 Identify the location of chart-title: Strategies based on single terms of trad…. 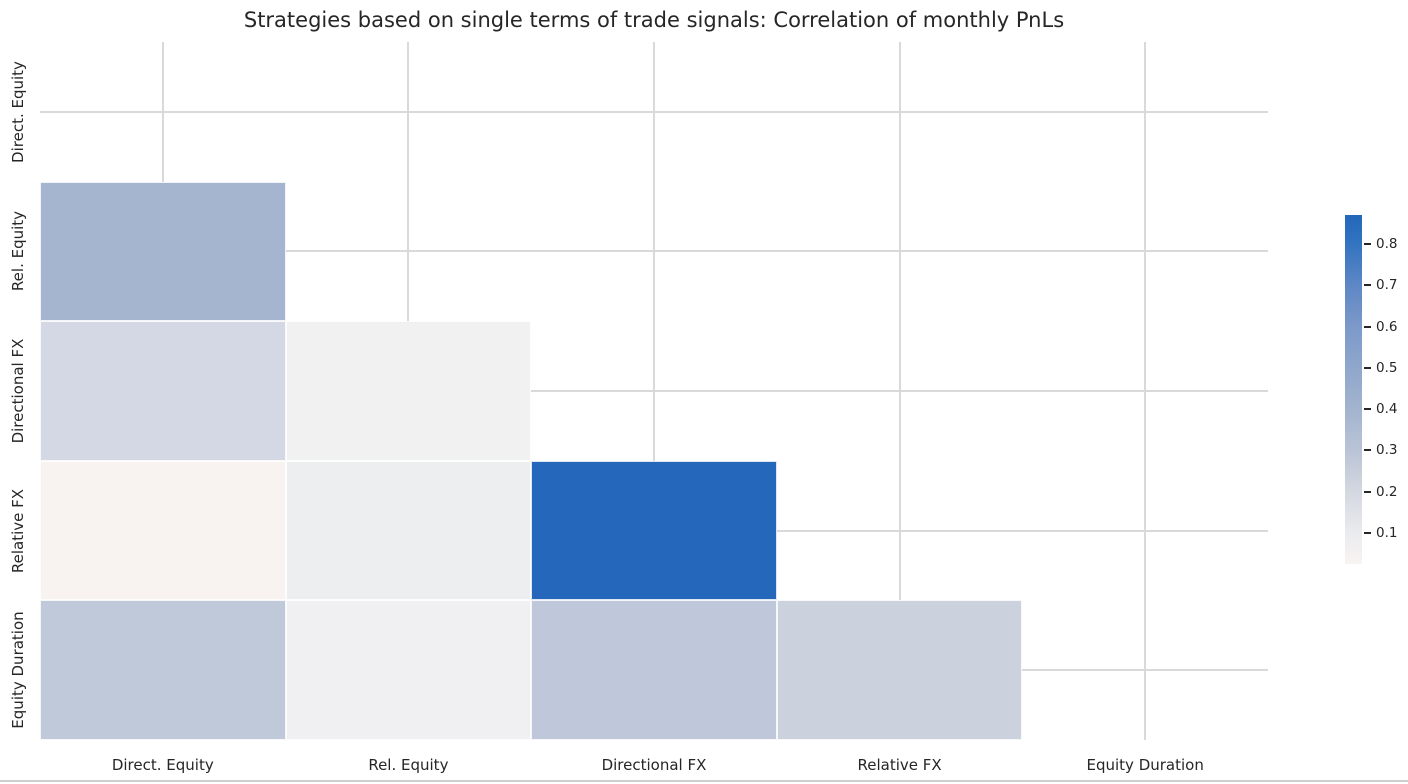
(654, 20).